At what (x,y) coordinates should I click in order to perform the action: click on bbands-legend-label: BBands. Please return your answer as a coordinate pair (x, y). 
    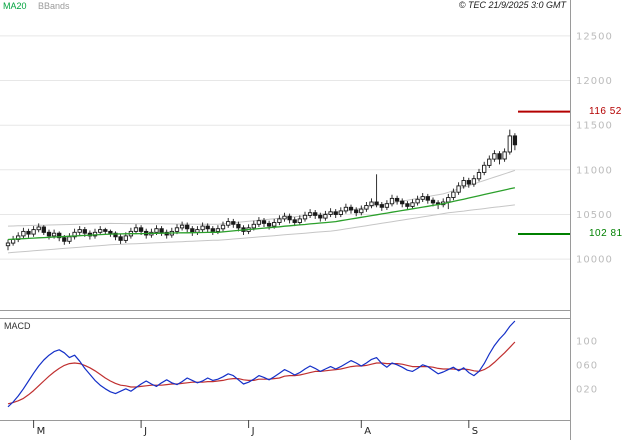
    Looking at the image, I should click on (54, 6).